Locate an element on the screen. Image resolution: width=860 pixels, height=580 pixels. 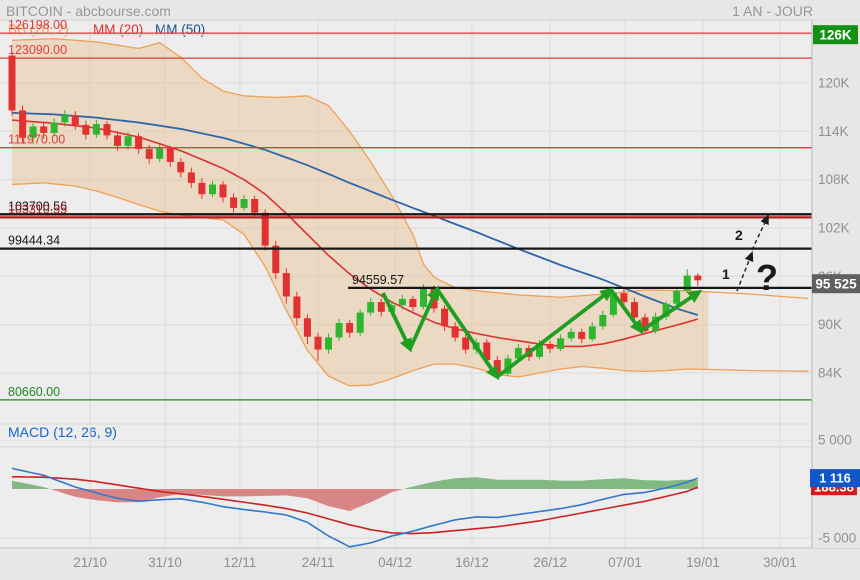
level-label: 111970.00 is located at coordinates (36, 140).